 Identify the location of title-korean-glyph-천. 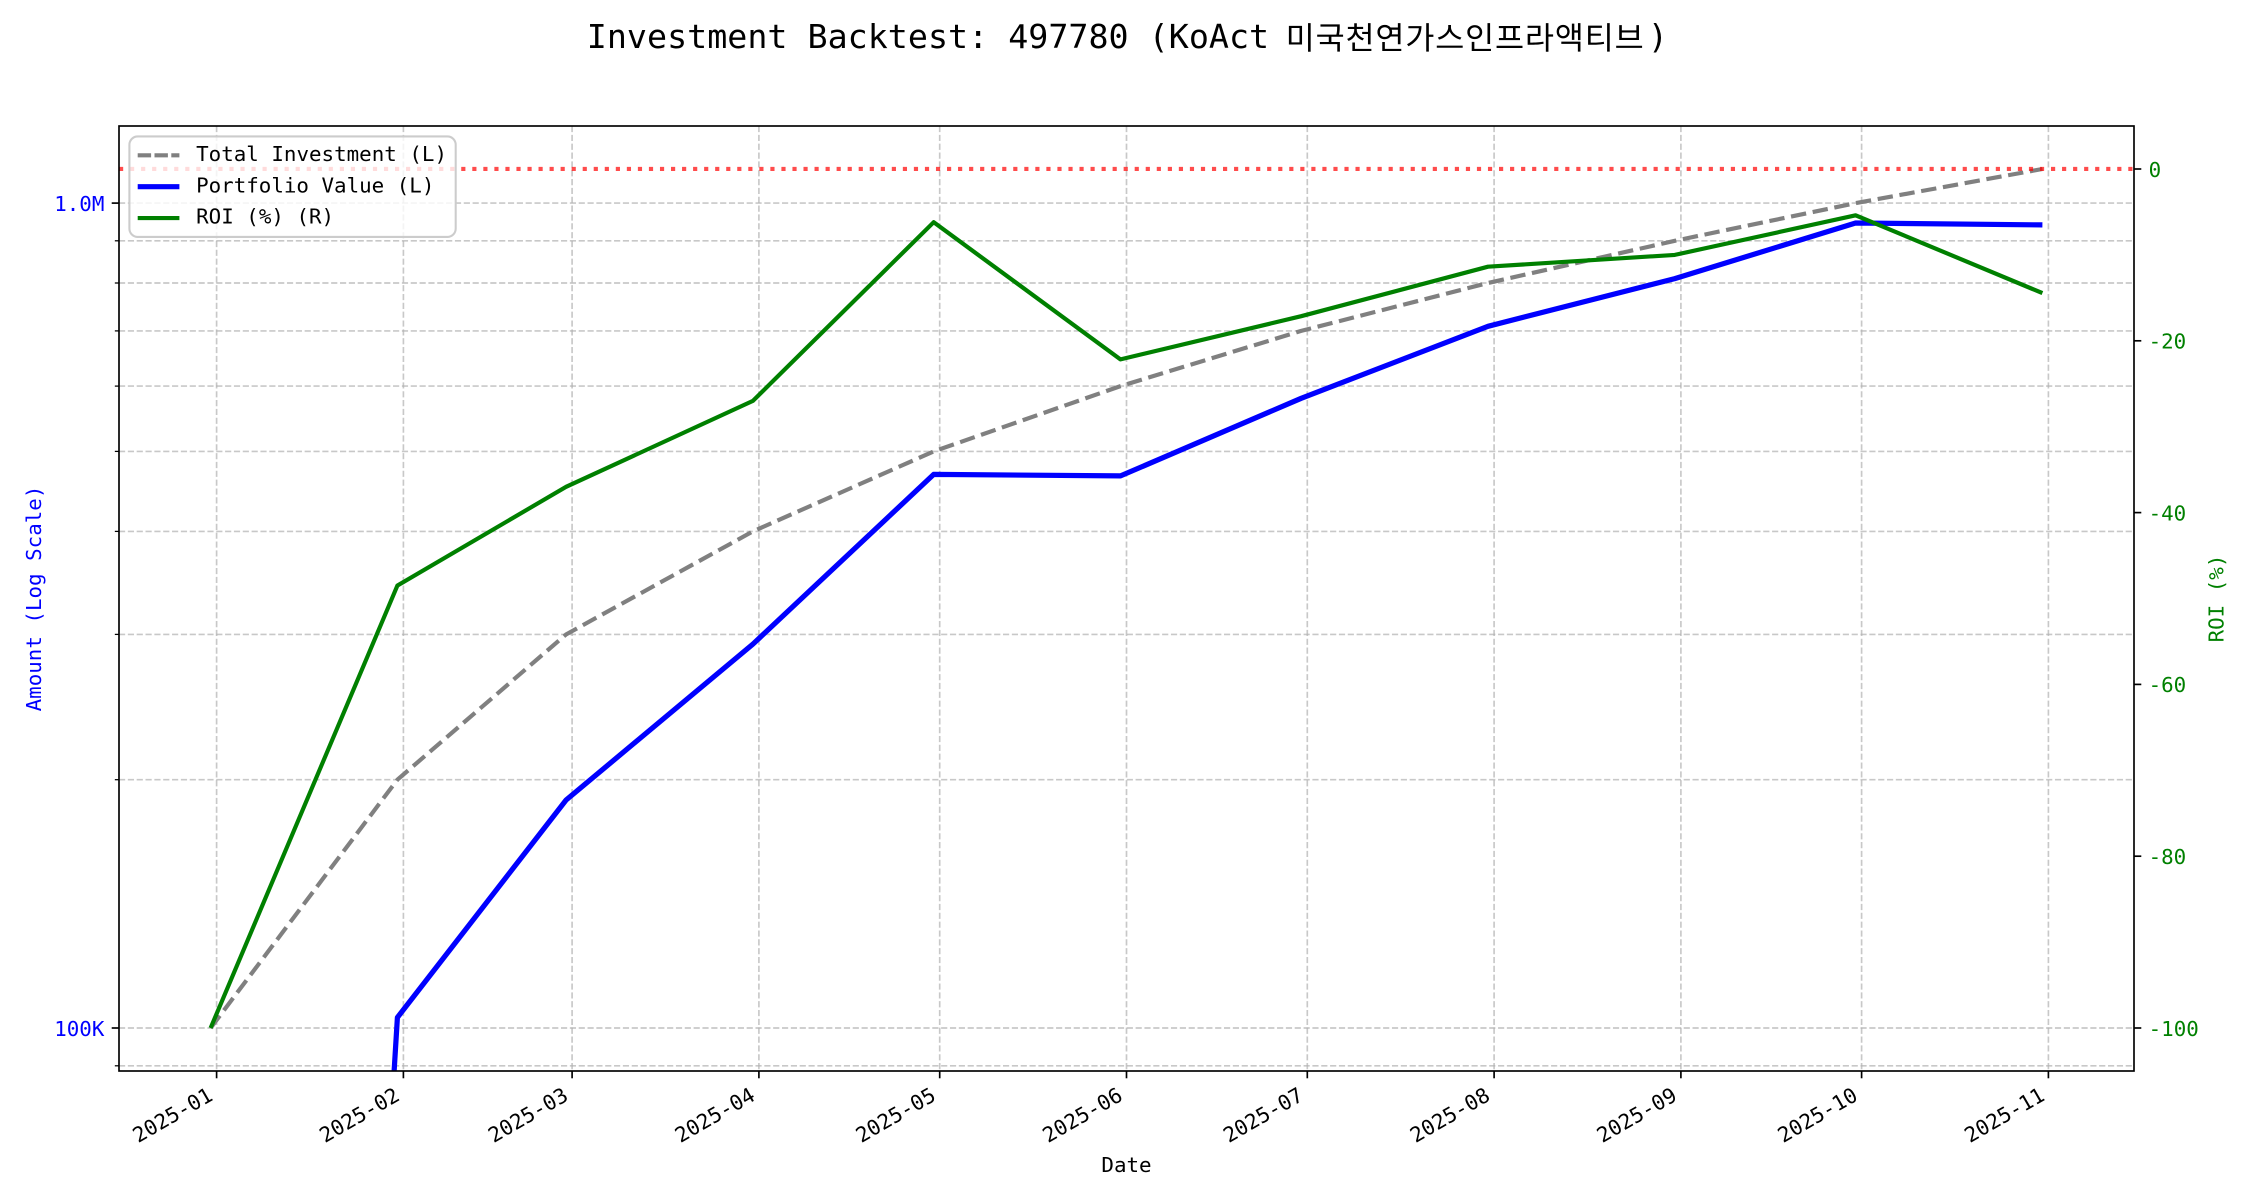
(1359, 37).